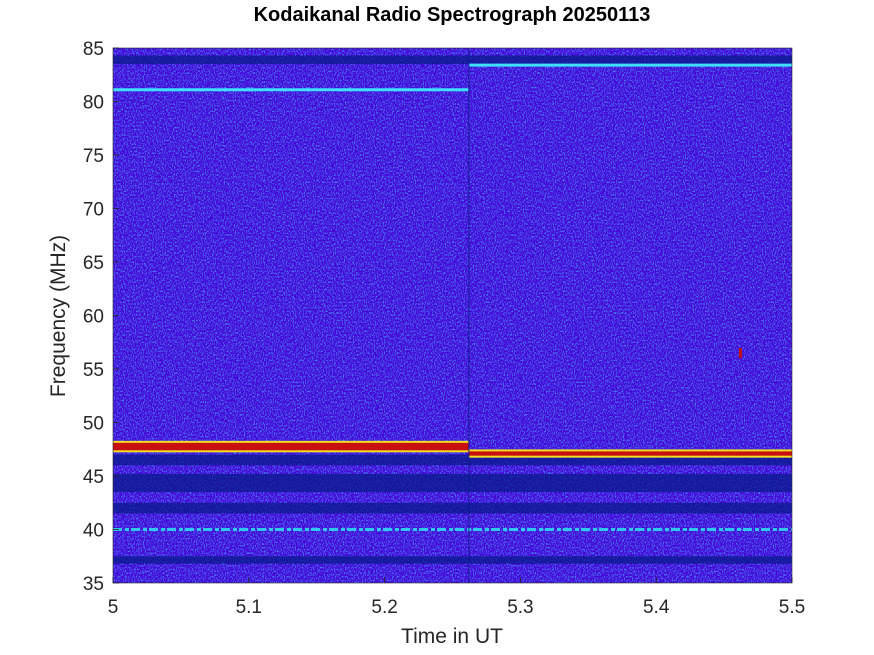 This screenshot has height=655, width=874. What do you see at coordinates (93, 210) in the screenshot?
I see `y-tick-label-7: 70` at bounding box center [93, 210].